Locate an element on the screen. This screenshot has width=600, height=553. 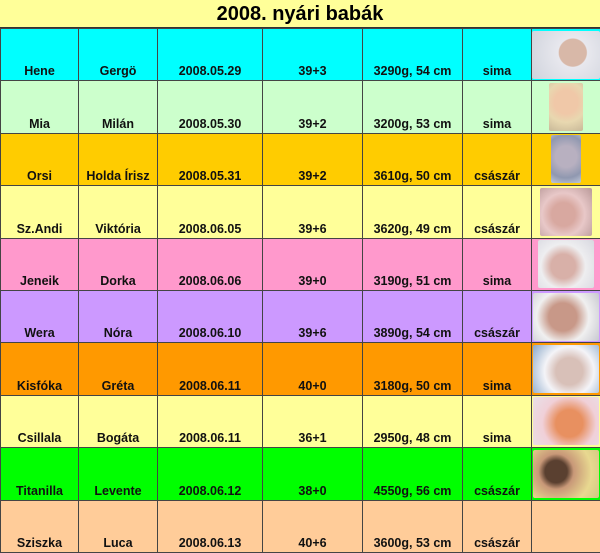
cell-size: 3890g, 54 cm is located at coordinates (413, 316).